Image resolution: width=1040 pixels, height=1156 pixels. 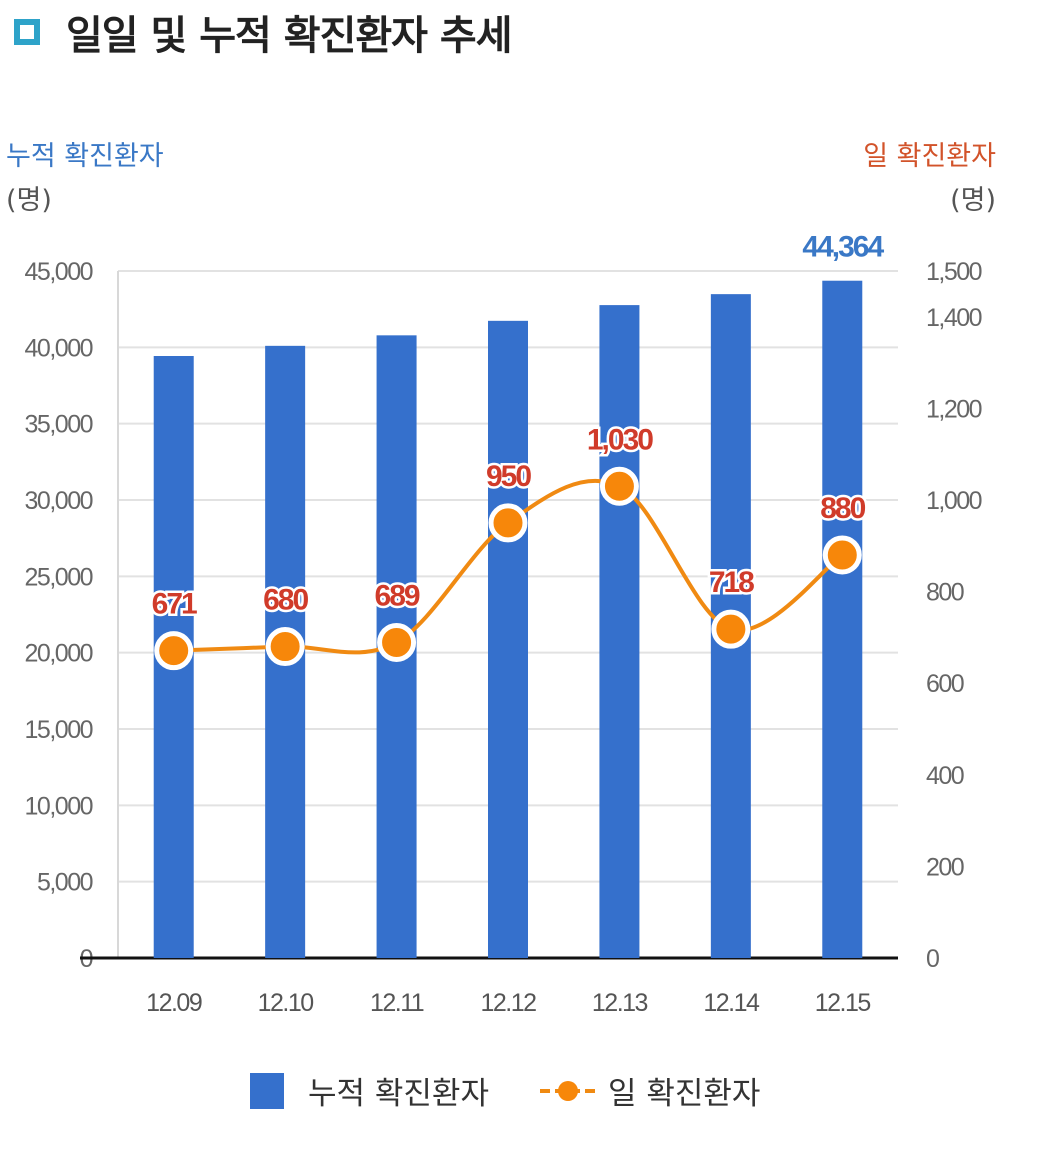 I want to click on x-tick-label: 12.09, so click(x=174, y=1003).